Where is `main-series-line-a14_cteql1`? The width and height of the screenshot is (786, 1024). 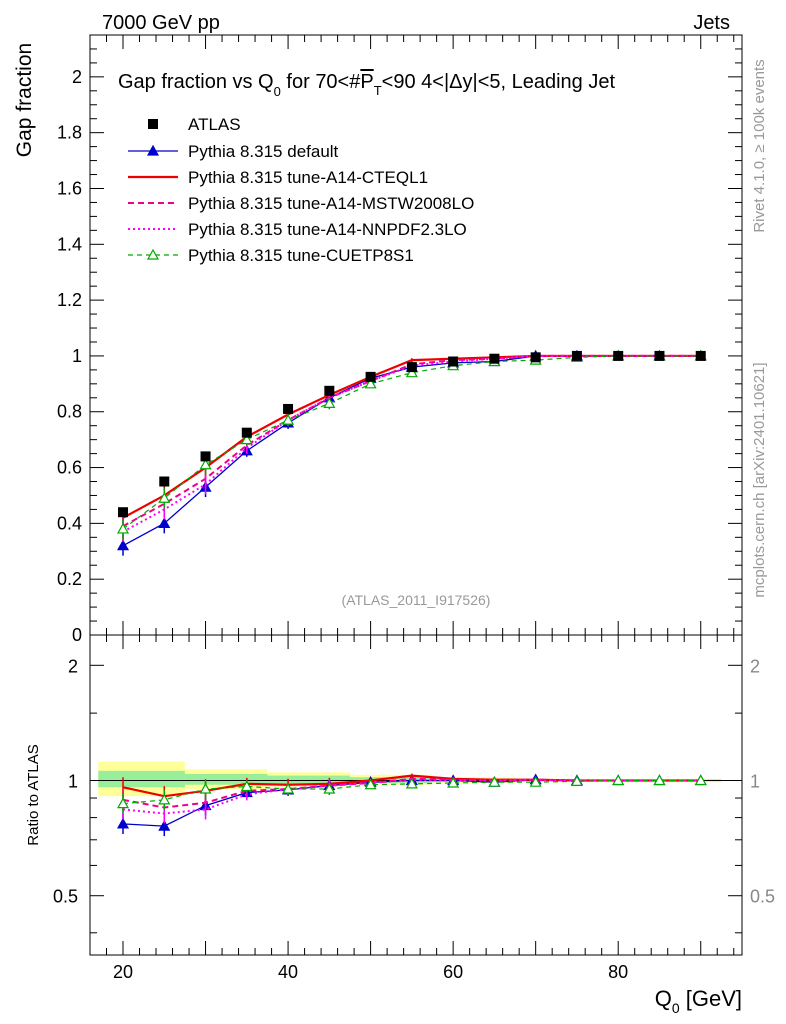
main-series-line-a14_cteql1 is located at coordinates (411, 436).